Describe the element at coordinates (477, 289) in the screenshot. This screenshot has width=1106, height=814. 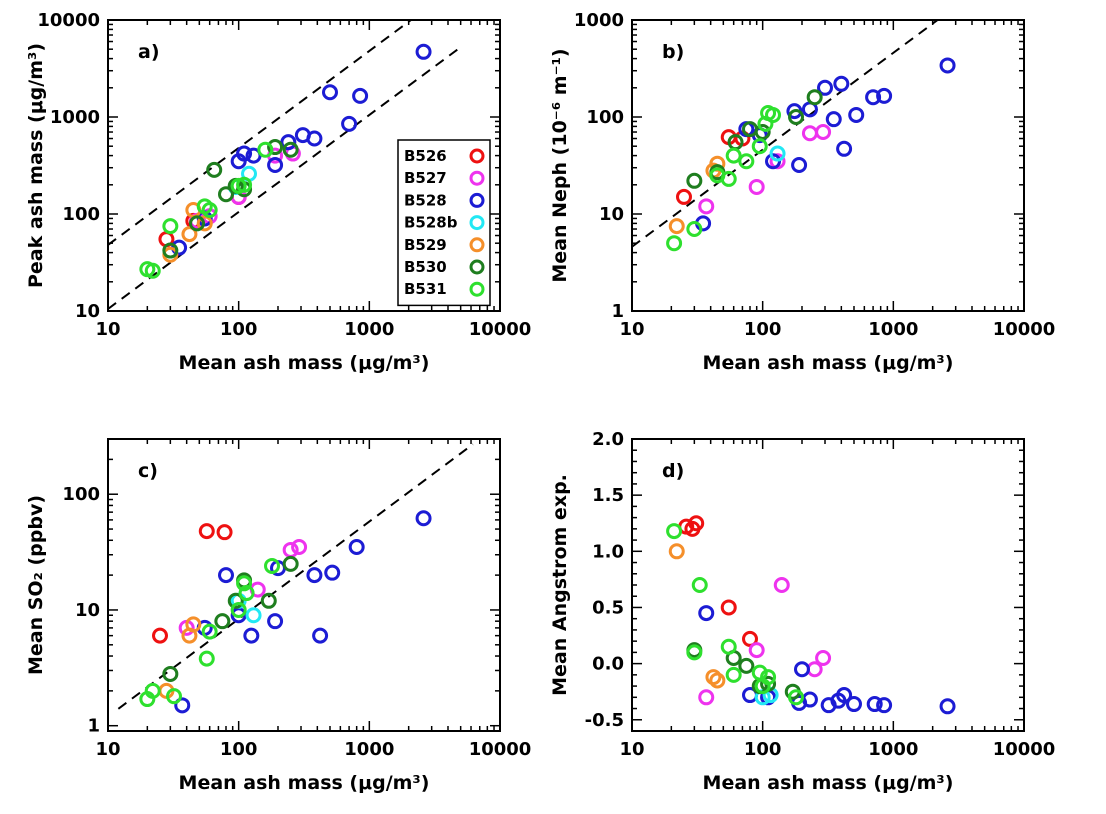
I see `legend-marker-B531` at that location.